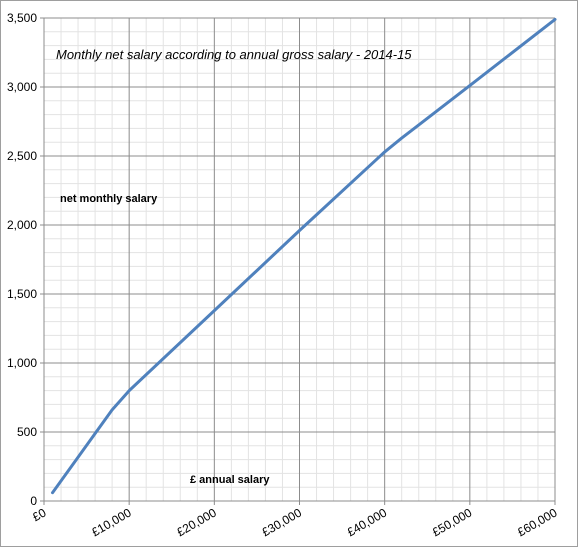 This screenshot has height=547, width=578. I want to click on x-tick-label: £60,000, so click(537, 522).